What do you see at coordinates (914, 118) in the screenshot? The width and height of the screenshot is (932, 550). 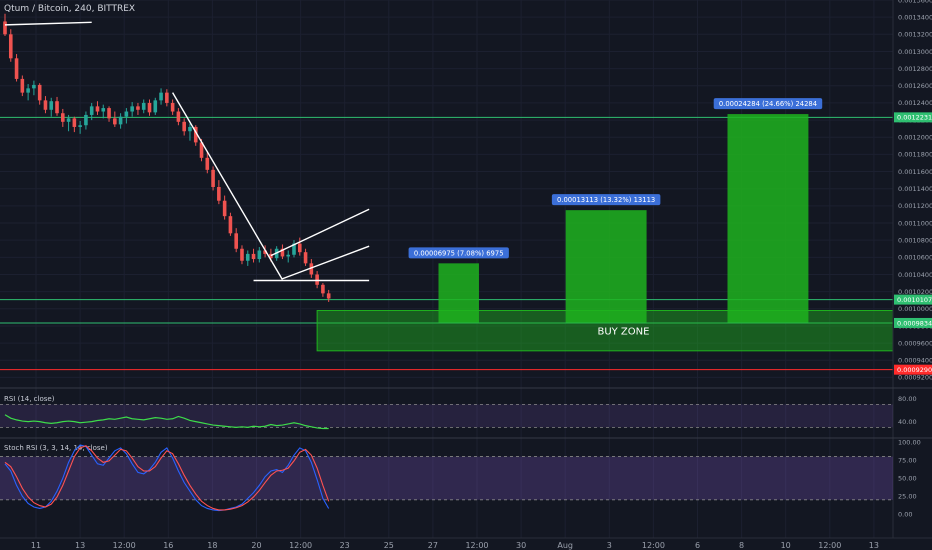 I see `price-label: 0.00122319` at bounding box center [914, 118].